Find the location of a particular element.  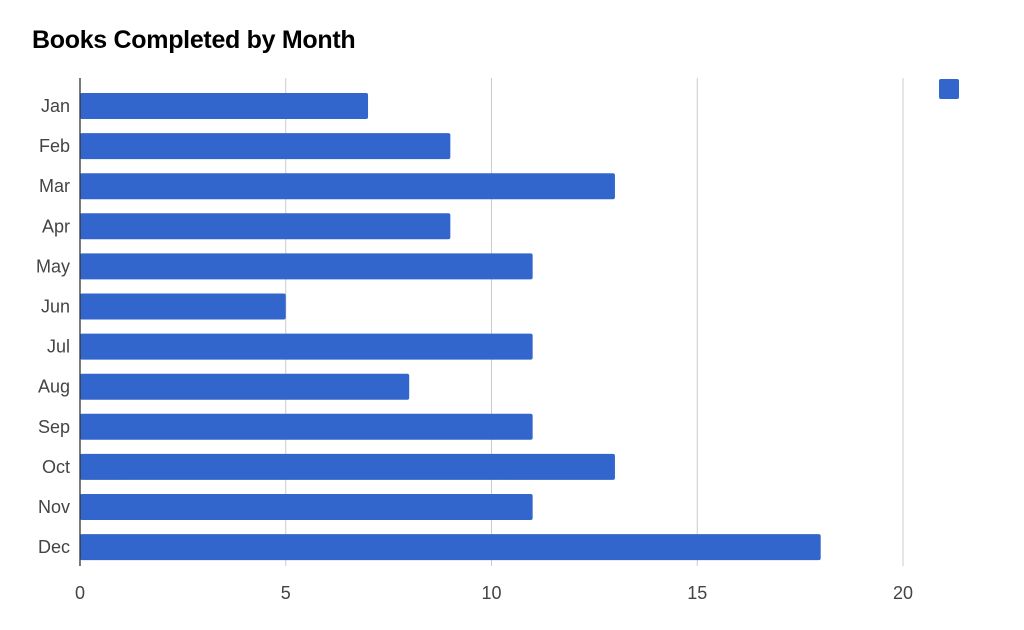

bar-apr is located at coordinates (265, 226).